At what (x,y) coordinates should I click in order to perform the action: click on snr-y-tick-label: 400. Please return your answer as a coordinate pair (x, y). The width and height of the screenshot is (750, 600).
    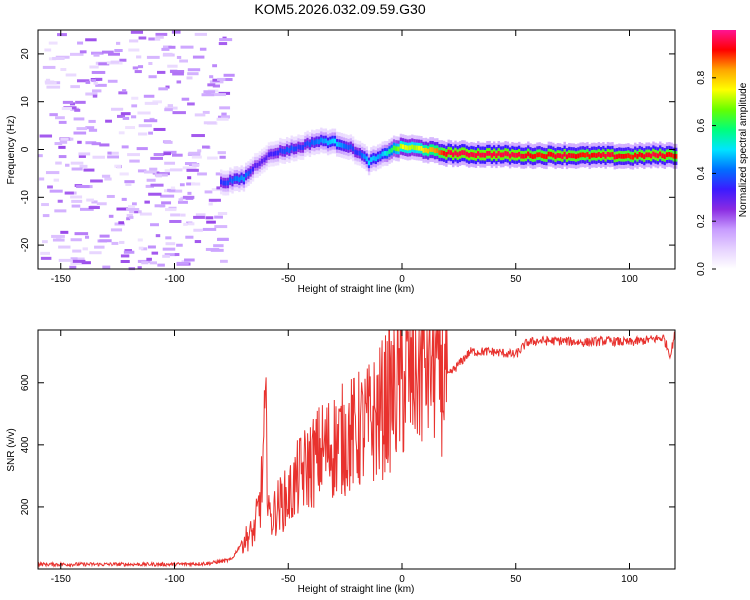
    Looking at the image, I should click on (25, 444).